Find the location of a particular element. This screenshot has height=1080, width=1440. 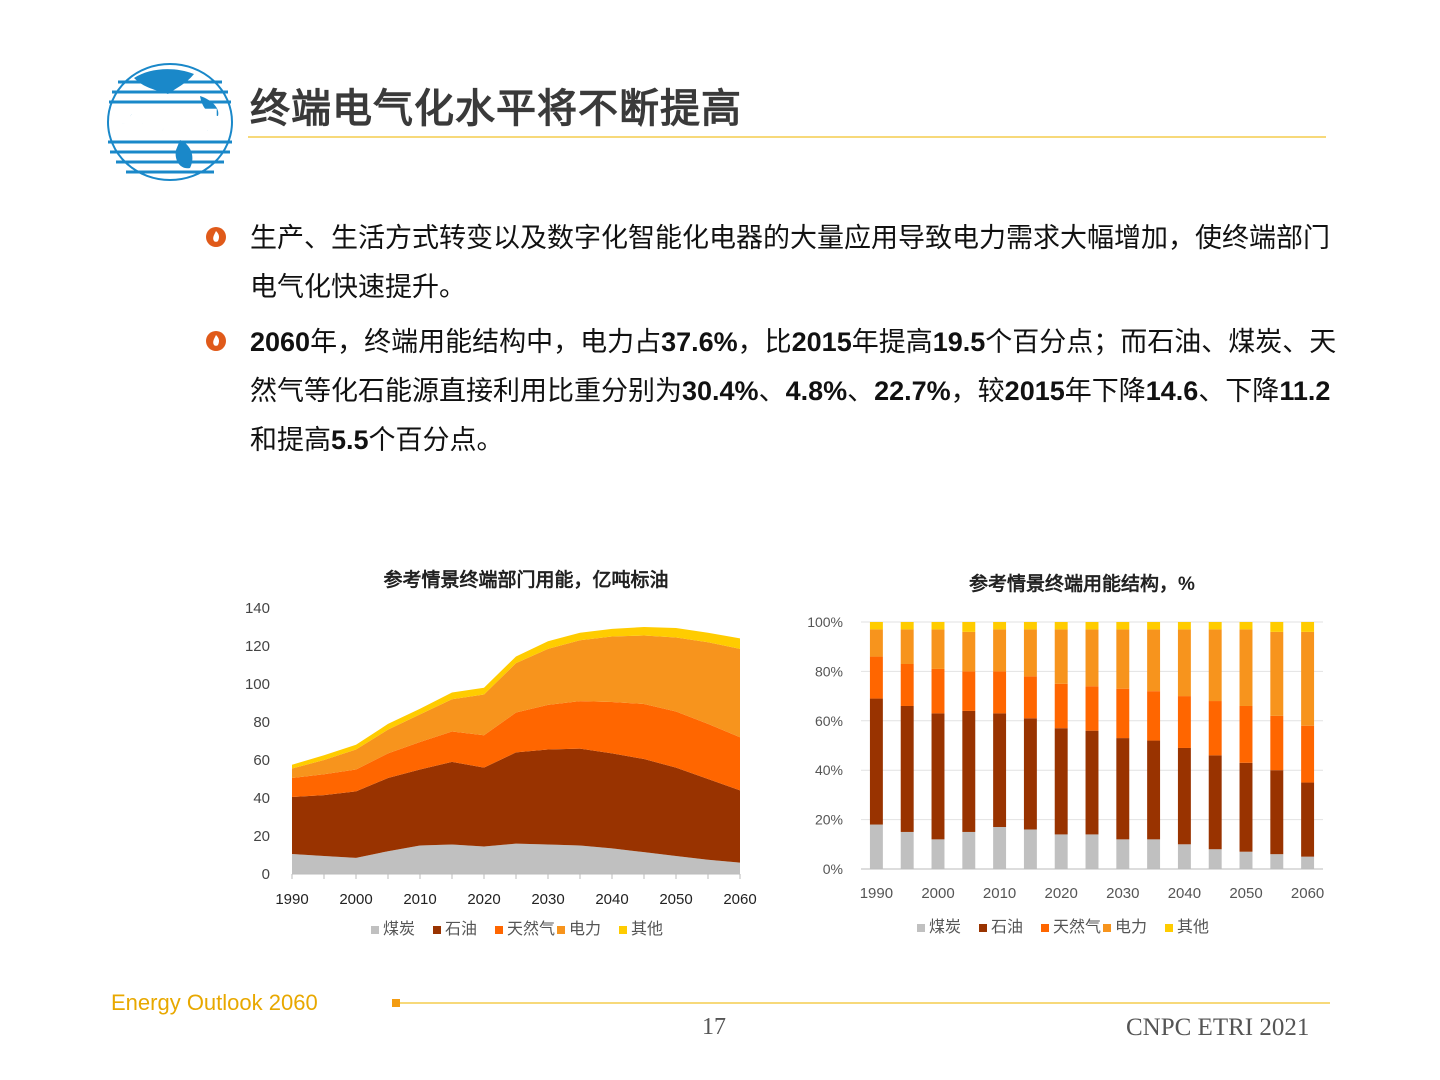

footer-marker is located at coordinates (396, 1003).